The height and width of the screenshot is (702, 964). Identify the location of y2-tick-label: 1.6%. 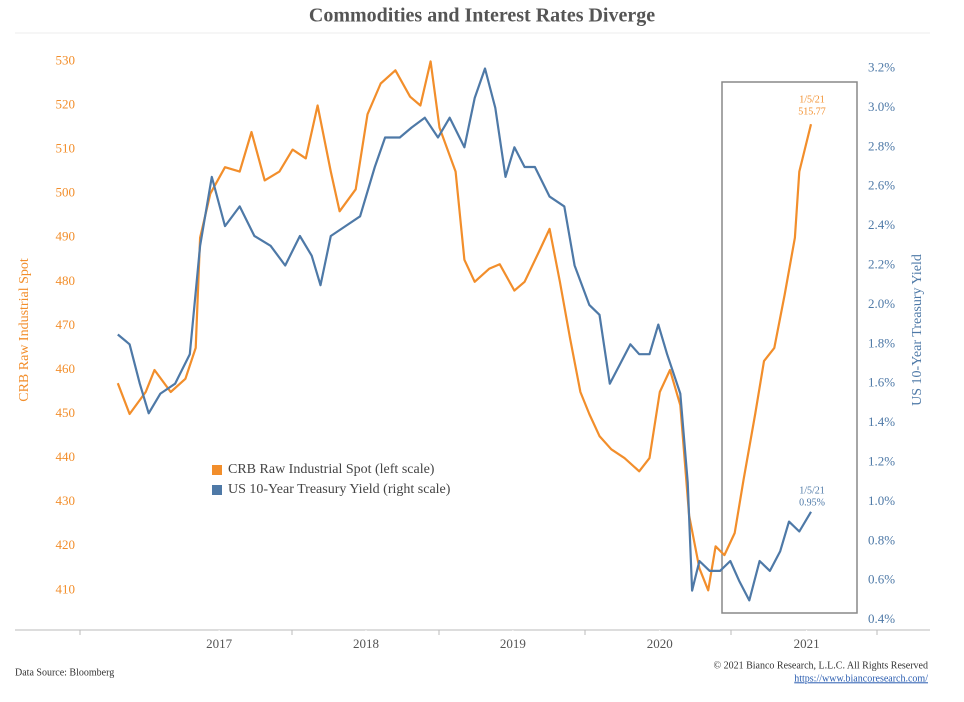
(881, 382).